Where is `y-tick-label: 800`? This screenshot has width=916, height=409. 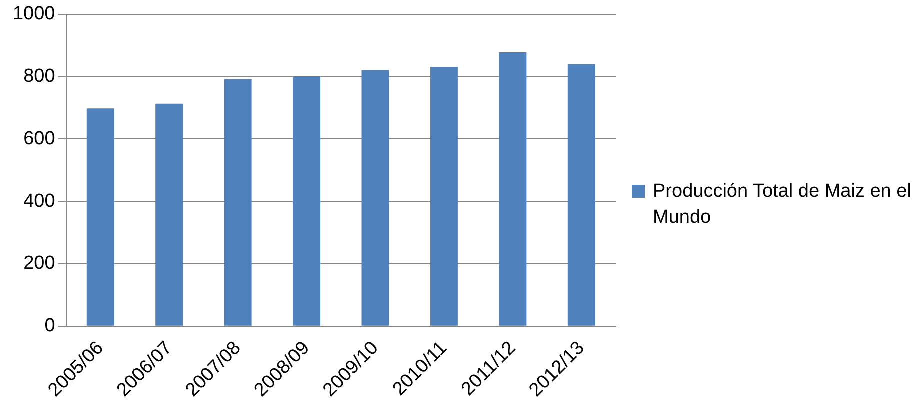 y-tick-label: 800 is located at coordinates (40, 77).